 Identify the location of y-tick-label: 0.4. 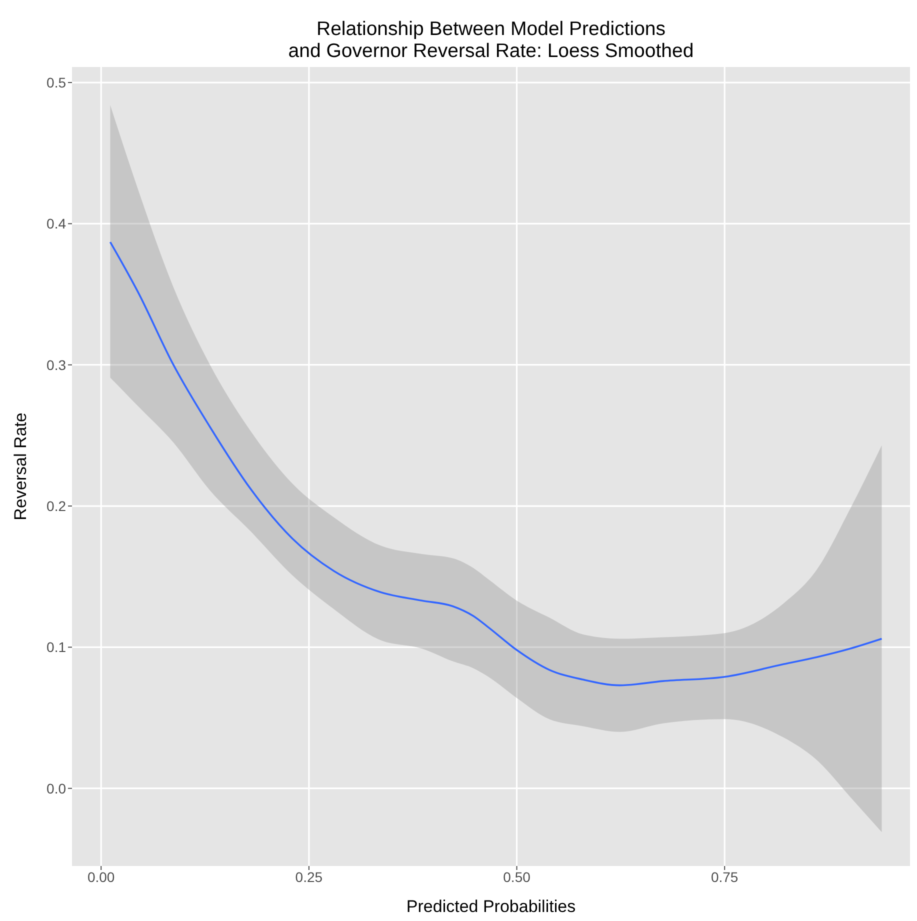
(56, 224).